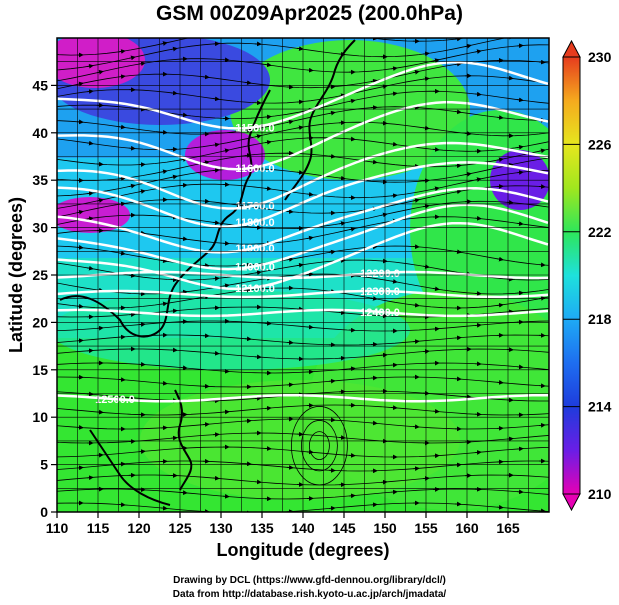  What do you see at coordinates (98, 528) in the screenshot?
I see `x-tick-label: 115` at bounding box center [98, 528].